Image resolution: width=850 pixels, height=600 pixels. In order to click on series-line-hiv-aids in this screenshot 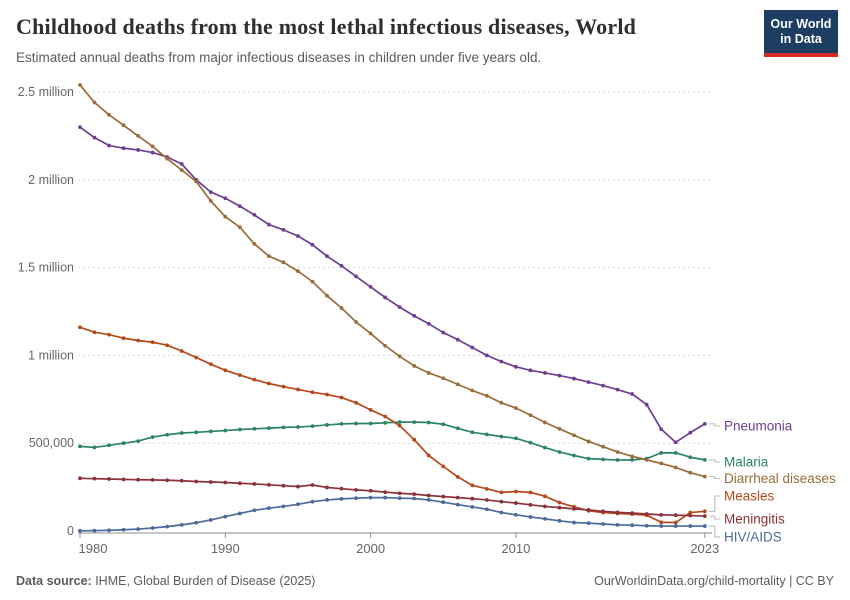, I will do `click(392, 514)`.